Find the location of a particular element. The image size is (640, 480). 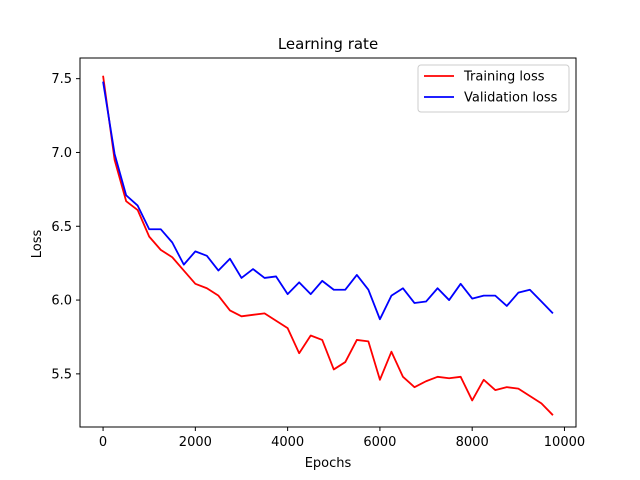

y-axis-ticks: 5.5 6.0 6.5 7.0 7.5 is located at coordinates (65, 227).